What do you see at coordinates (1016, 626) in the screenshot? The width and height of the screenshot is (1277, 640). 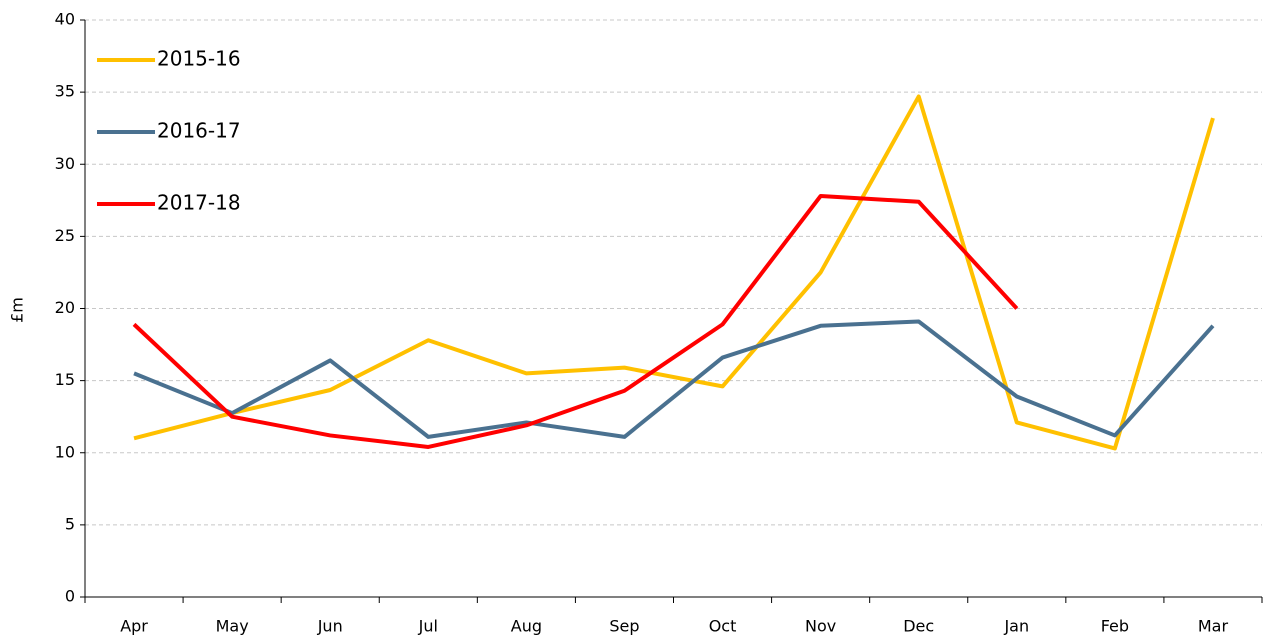 I see `x-tick-label: Jan` at bounding box center [1016, 626].